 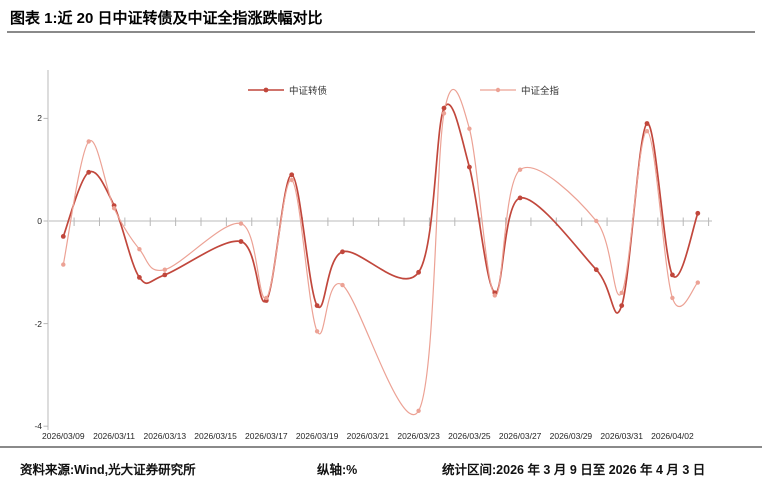 What do you see at coordinates (39, 118) in the screenshot?
I see `y-tick-label: 2` at bounding box center [39, 118].